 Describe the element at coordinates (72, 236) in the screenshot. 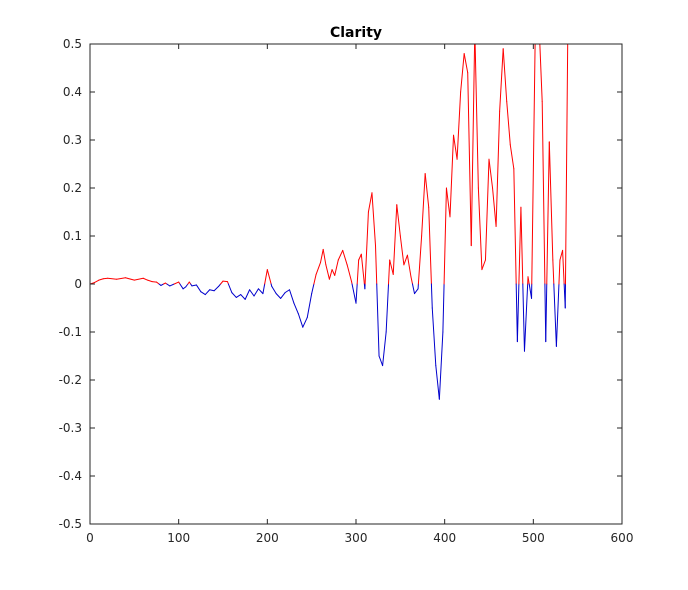

I see `y-tick-label: 0.1` at that location.